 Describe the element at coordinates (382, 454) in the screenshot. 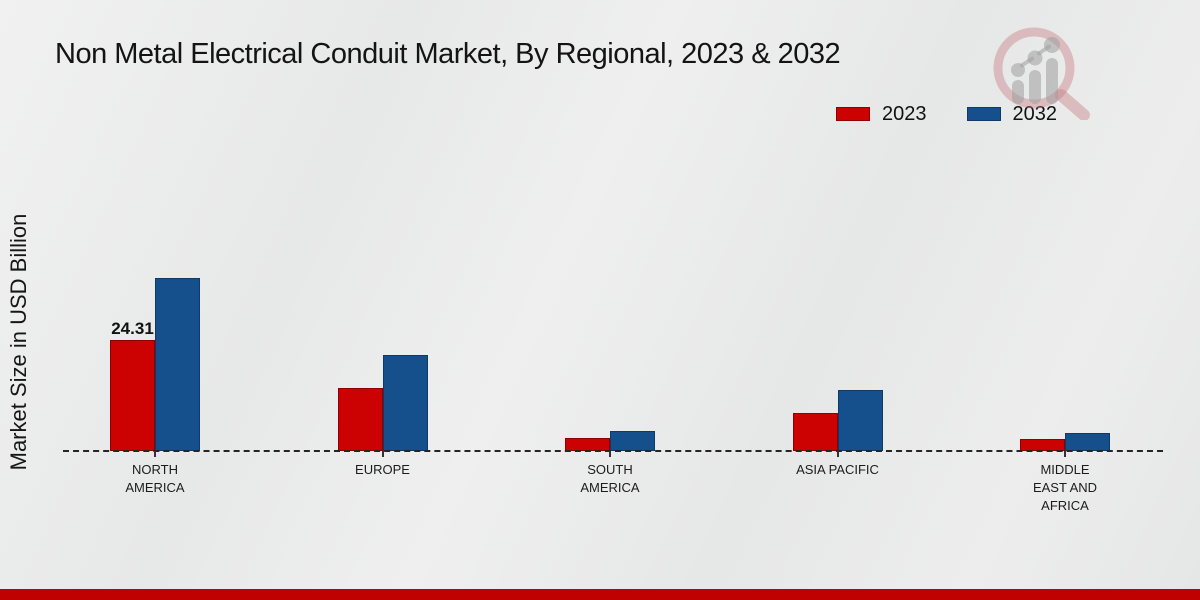

I see `x-axis-tick-europe` at that location.